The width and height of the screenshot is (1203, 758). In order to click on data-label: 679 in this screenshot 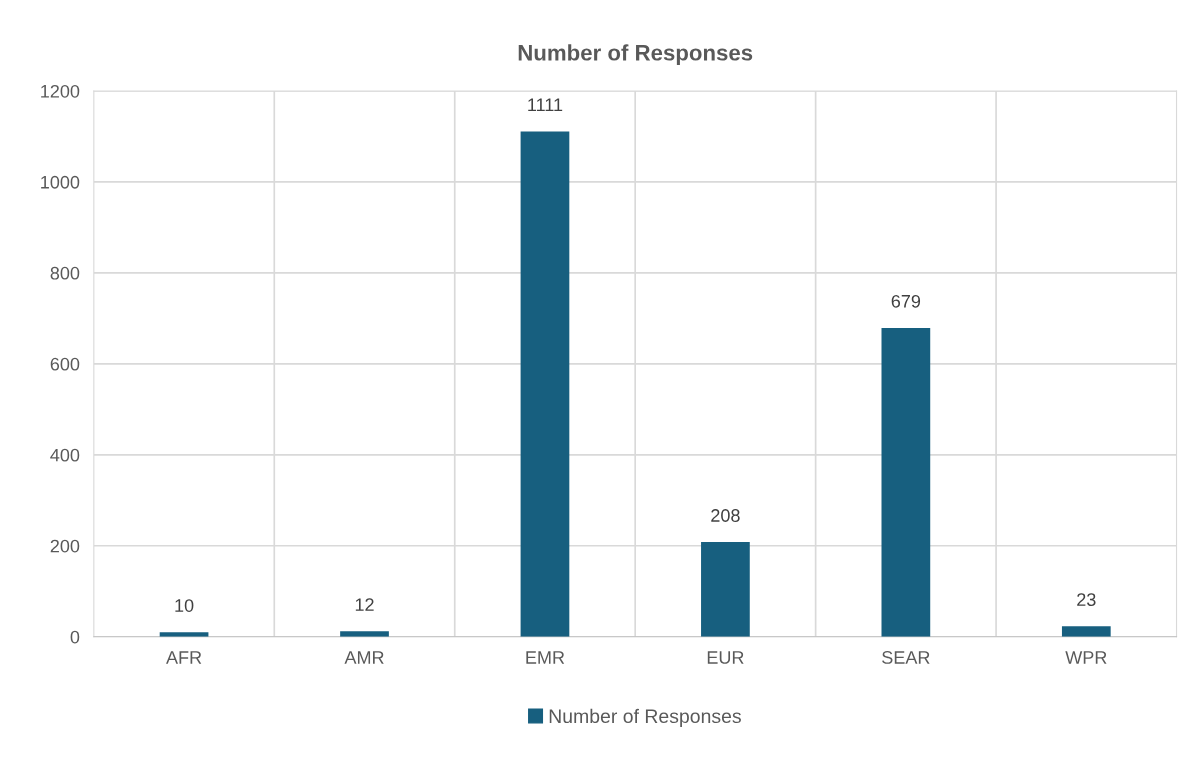, I will do `click(906, 301)`.